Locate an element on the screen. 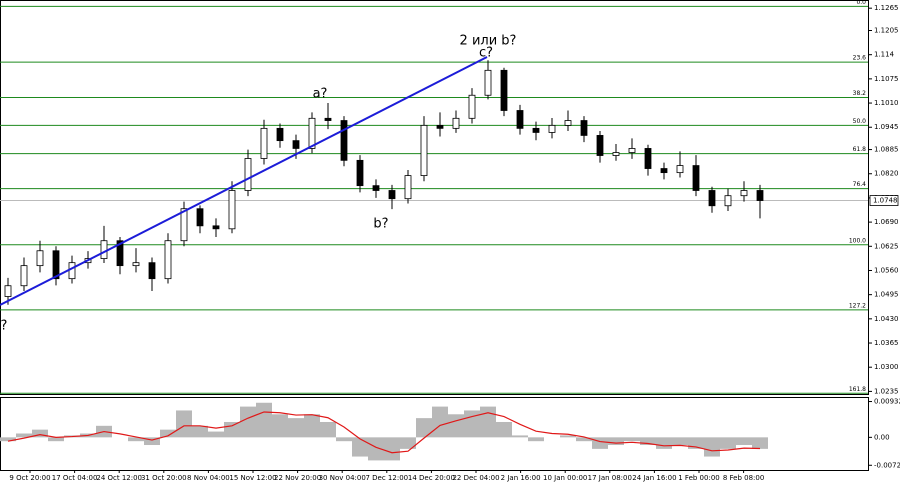 Image resolution: width=900 pixels, height=485 pixels. x-tick-label: 10 Jan 00:00 is located at coordinates (565, 478).